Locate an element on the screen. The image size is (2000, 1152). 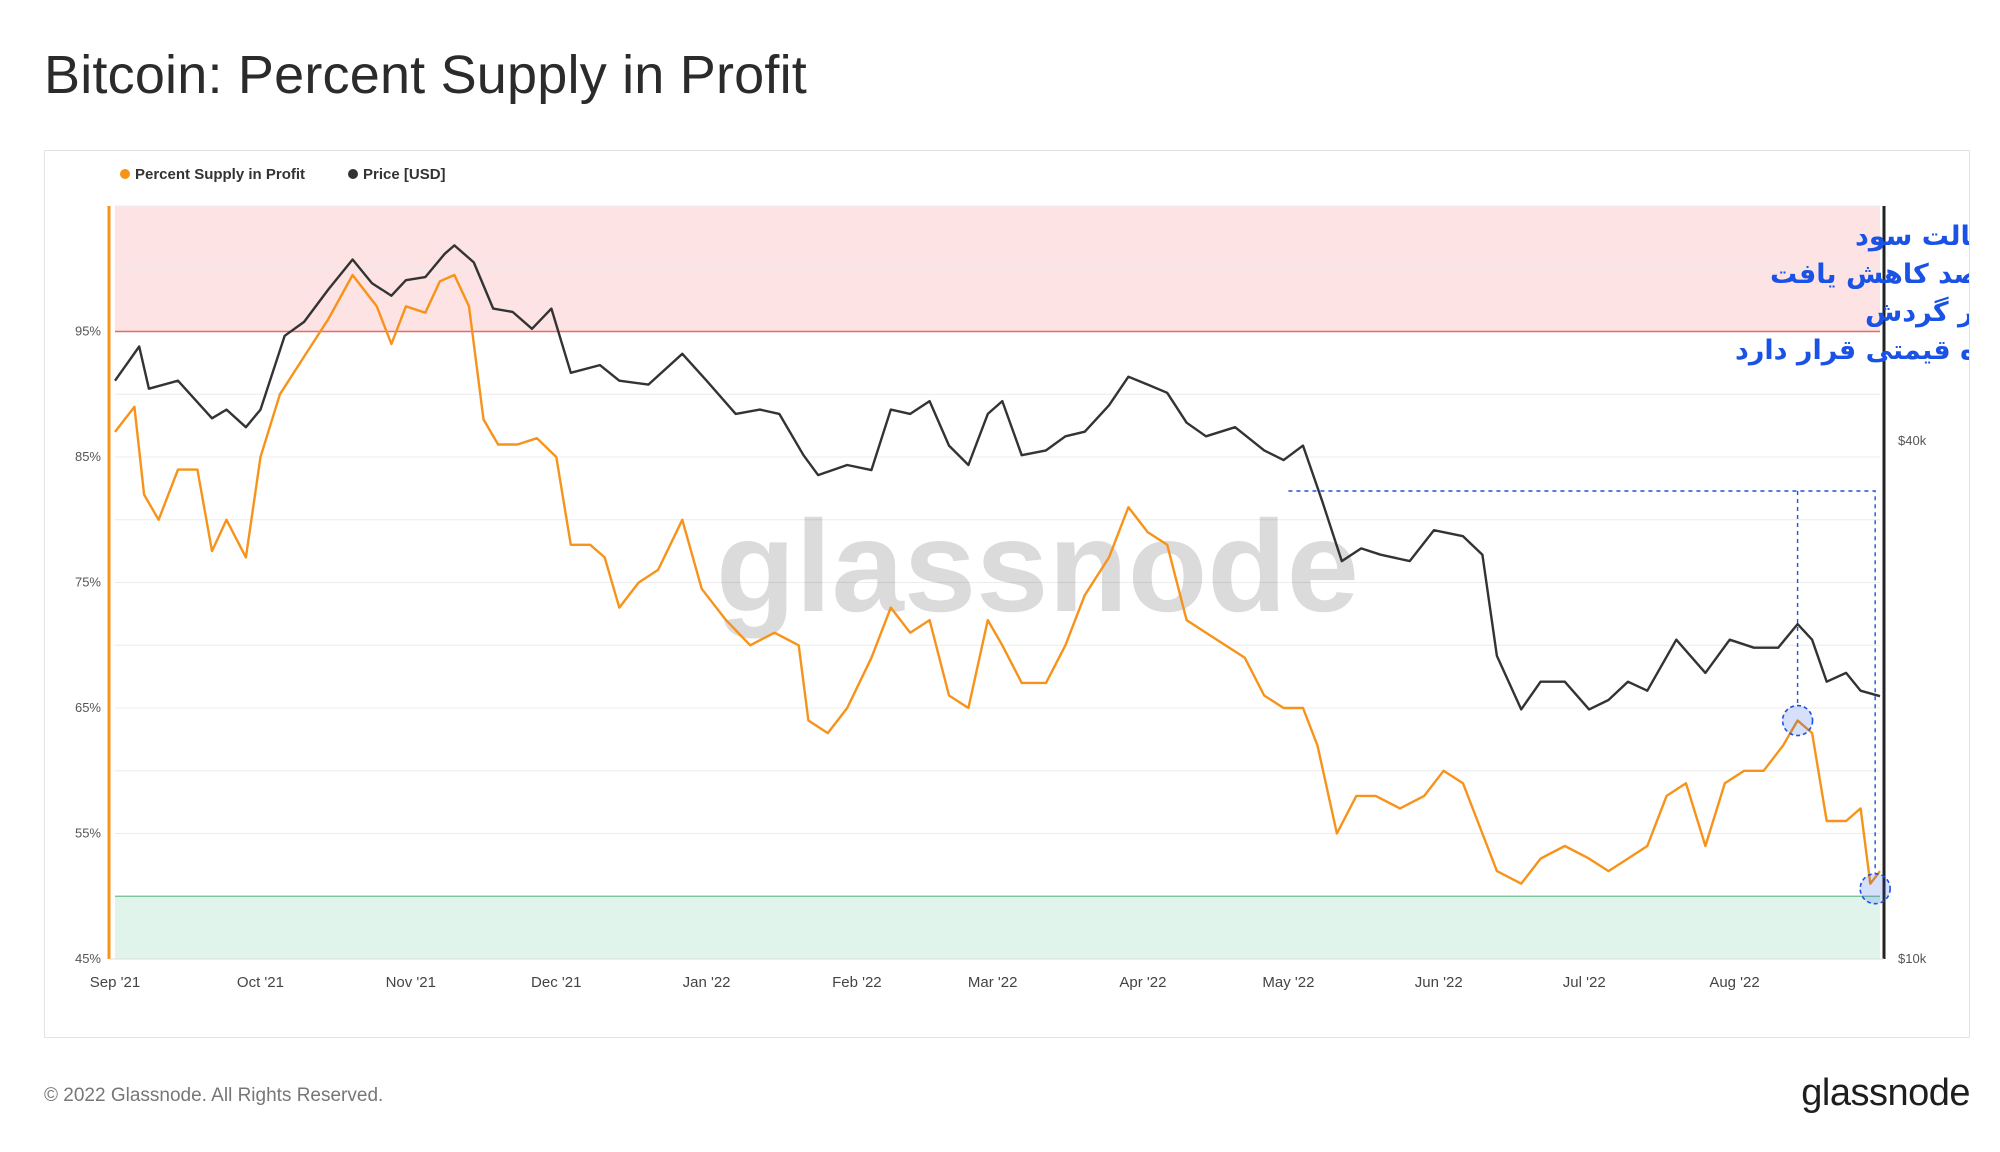
annotation-line: در این محدوده قیمتی قرار دارد is located at coordinates (1852, 350).